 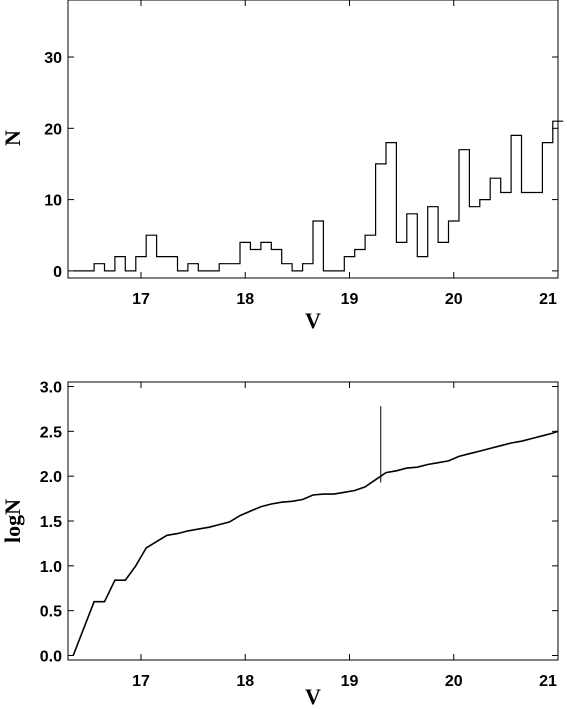 What do you see at coordinates (454, 681) in the screenshot?
I see `bottom-xtick-label: 20` at bounding box center [454, 681].